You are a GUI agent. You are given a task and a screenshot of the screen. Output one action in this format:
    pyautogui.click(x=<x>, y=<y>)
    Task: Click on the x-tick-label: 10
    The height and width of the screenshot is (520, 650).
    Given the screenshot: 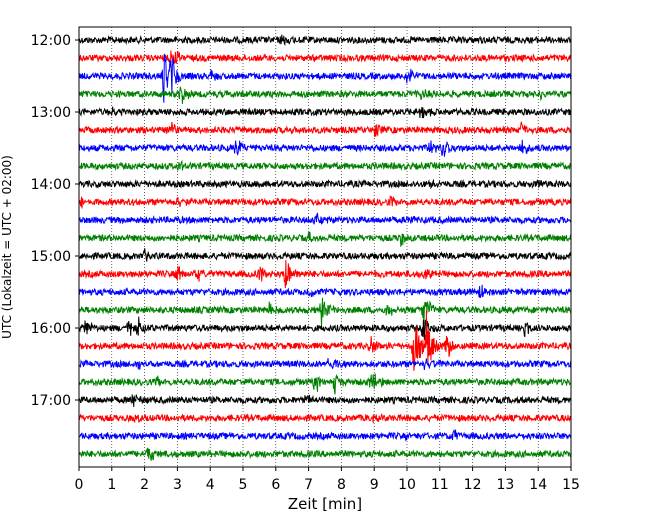 What is the action you would take?
    pyautogui.click(x=407, y=485)
    